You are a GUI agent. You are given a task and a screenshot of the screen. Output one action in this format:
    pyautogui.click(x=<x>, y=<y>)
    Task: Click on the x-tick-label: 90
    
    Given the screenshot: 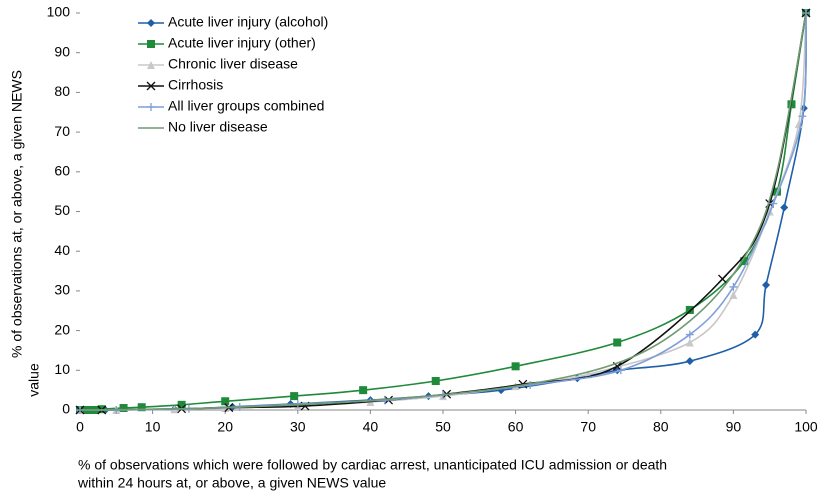 What is the action you would take?
    pyautogui.click(x=734, y=427)
    